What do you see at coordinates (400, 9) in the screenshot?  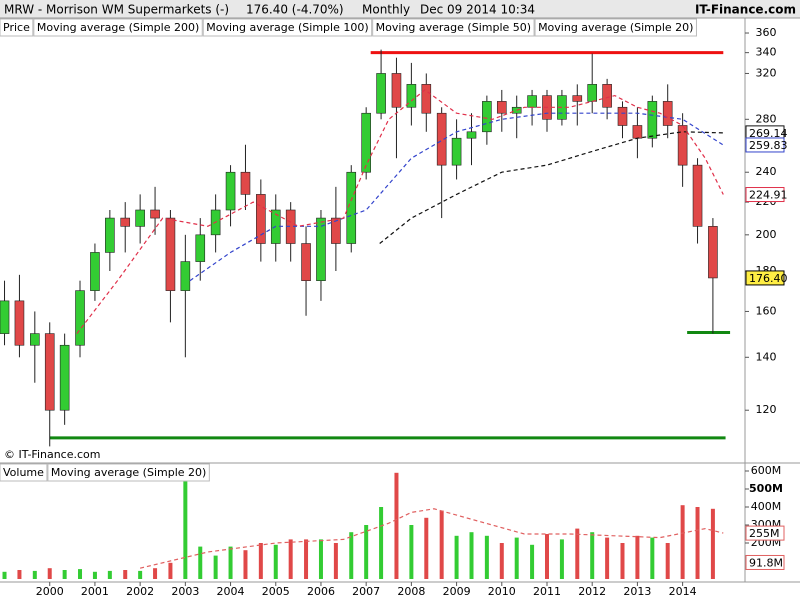 I see `header-bar` at bounding box center [400, 9].